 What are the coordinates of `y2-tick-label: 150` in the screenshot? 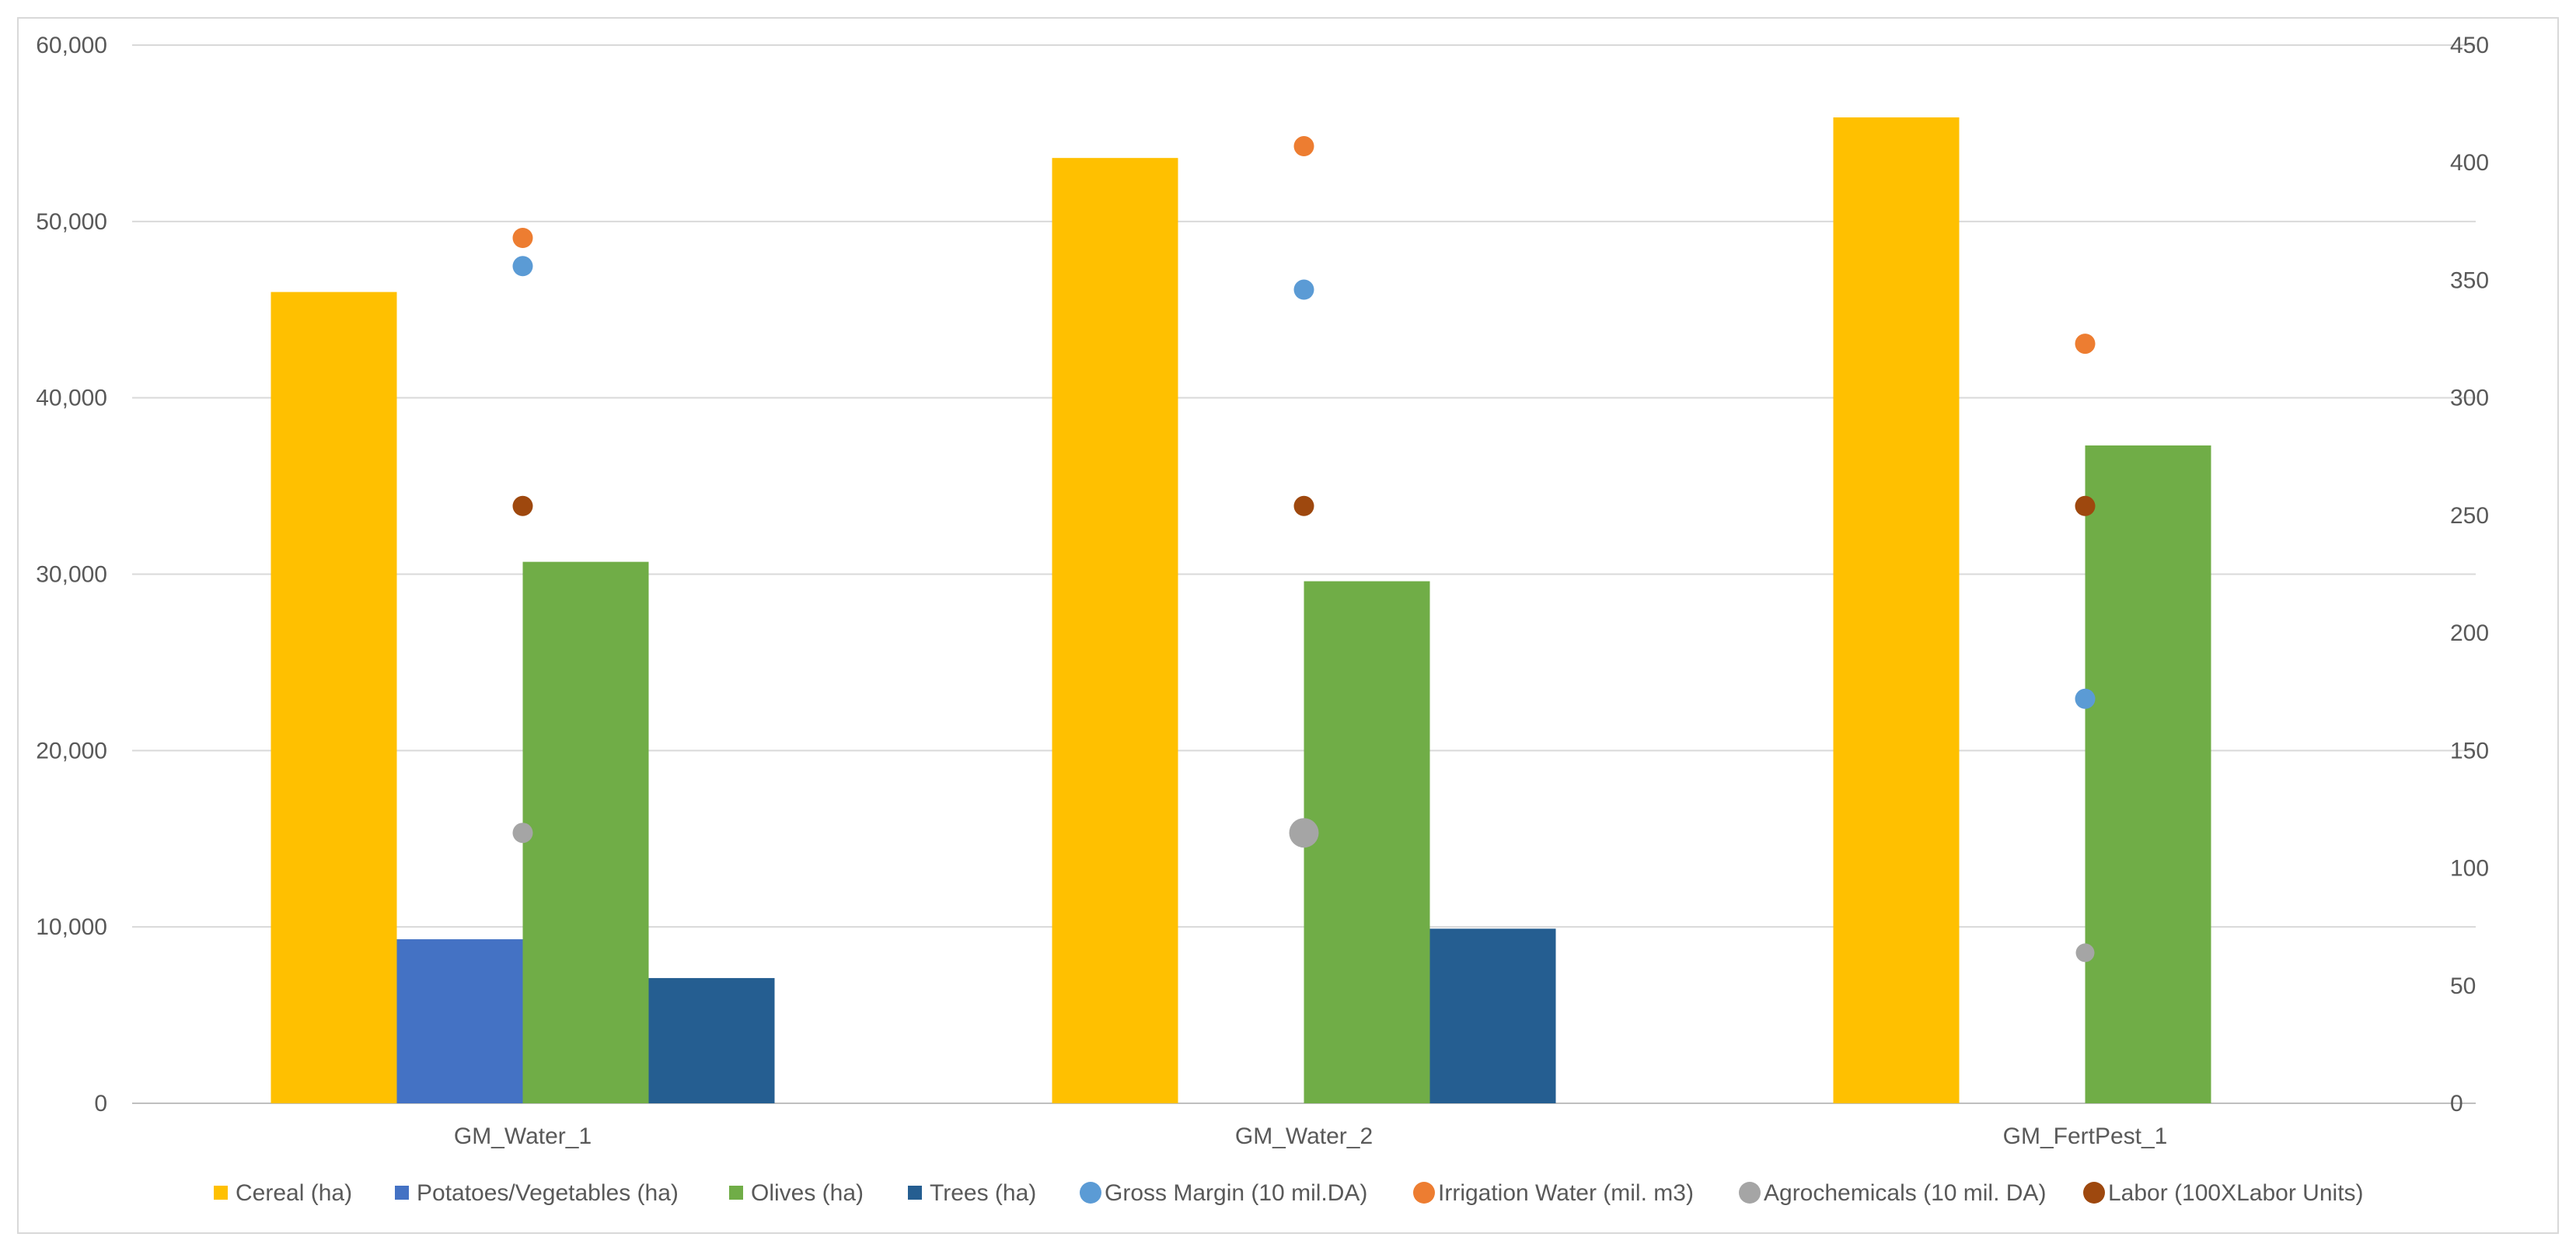 It's located at (2470, 751).